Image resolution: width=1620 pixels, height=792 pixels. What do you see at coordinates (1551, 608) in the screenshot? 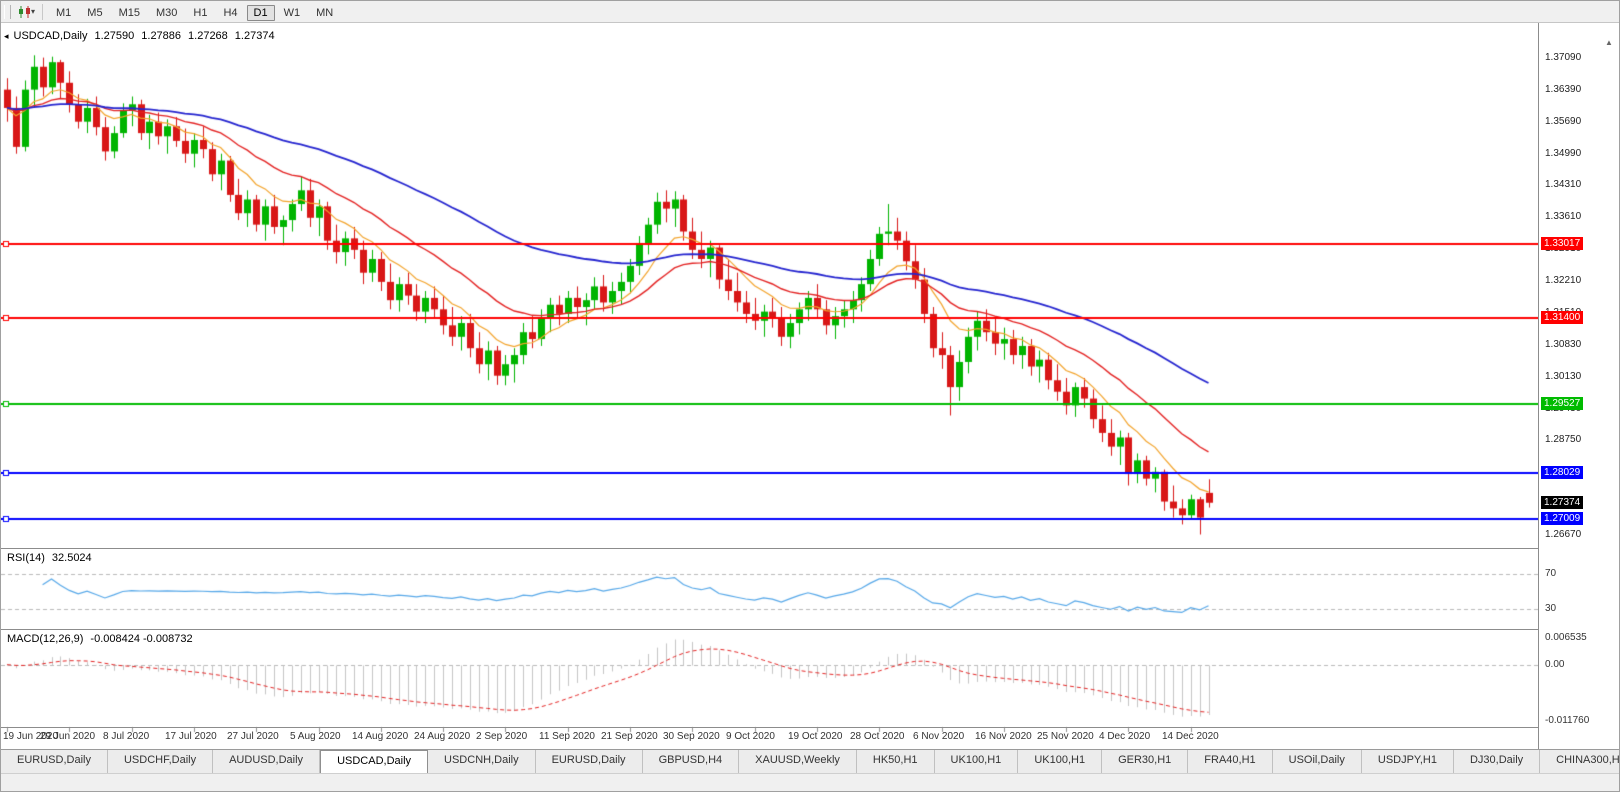
I see `rsi-level-label: 30` at bounding box center [1551, 608].